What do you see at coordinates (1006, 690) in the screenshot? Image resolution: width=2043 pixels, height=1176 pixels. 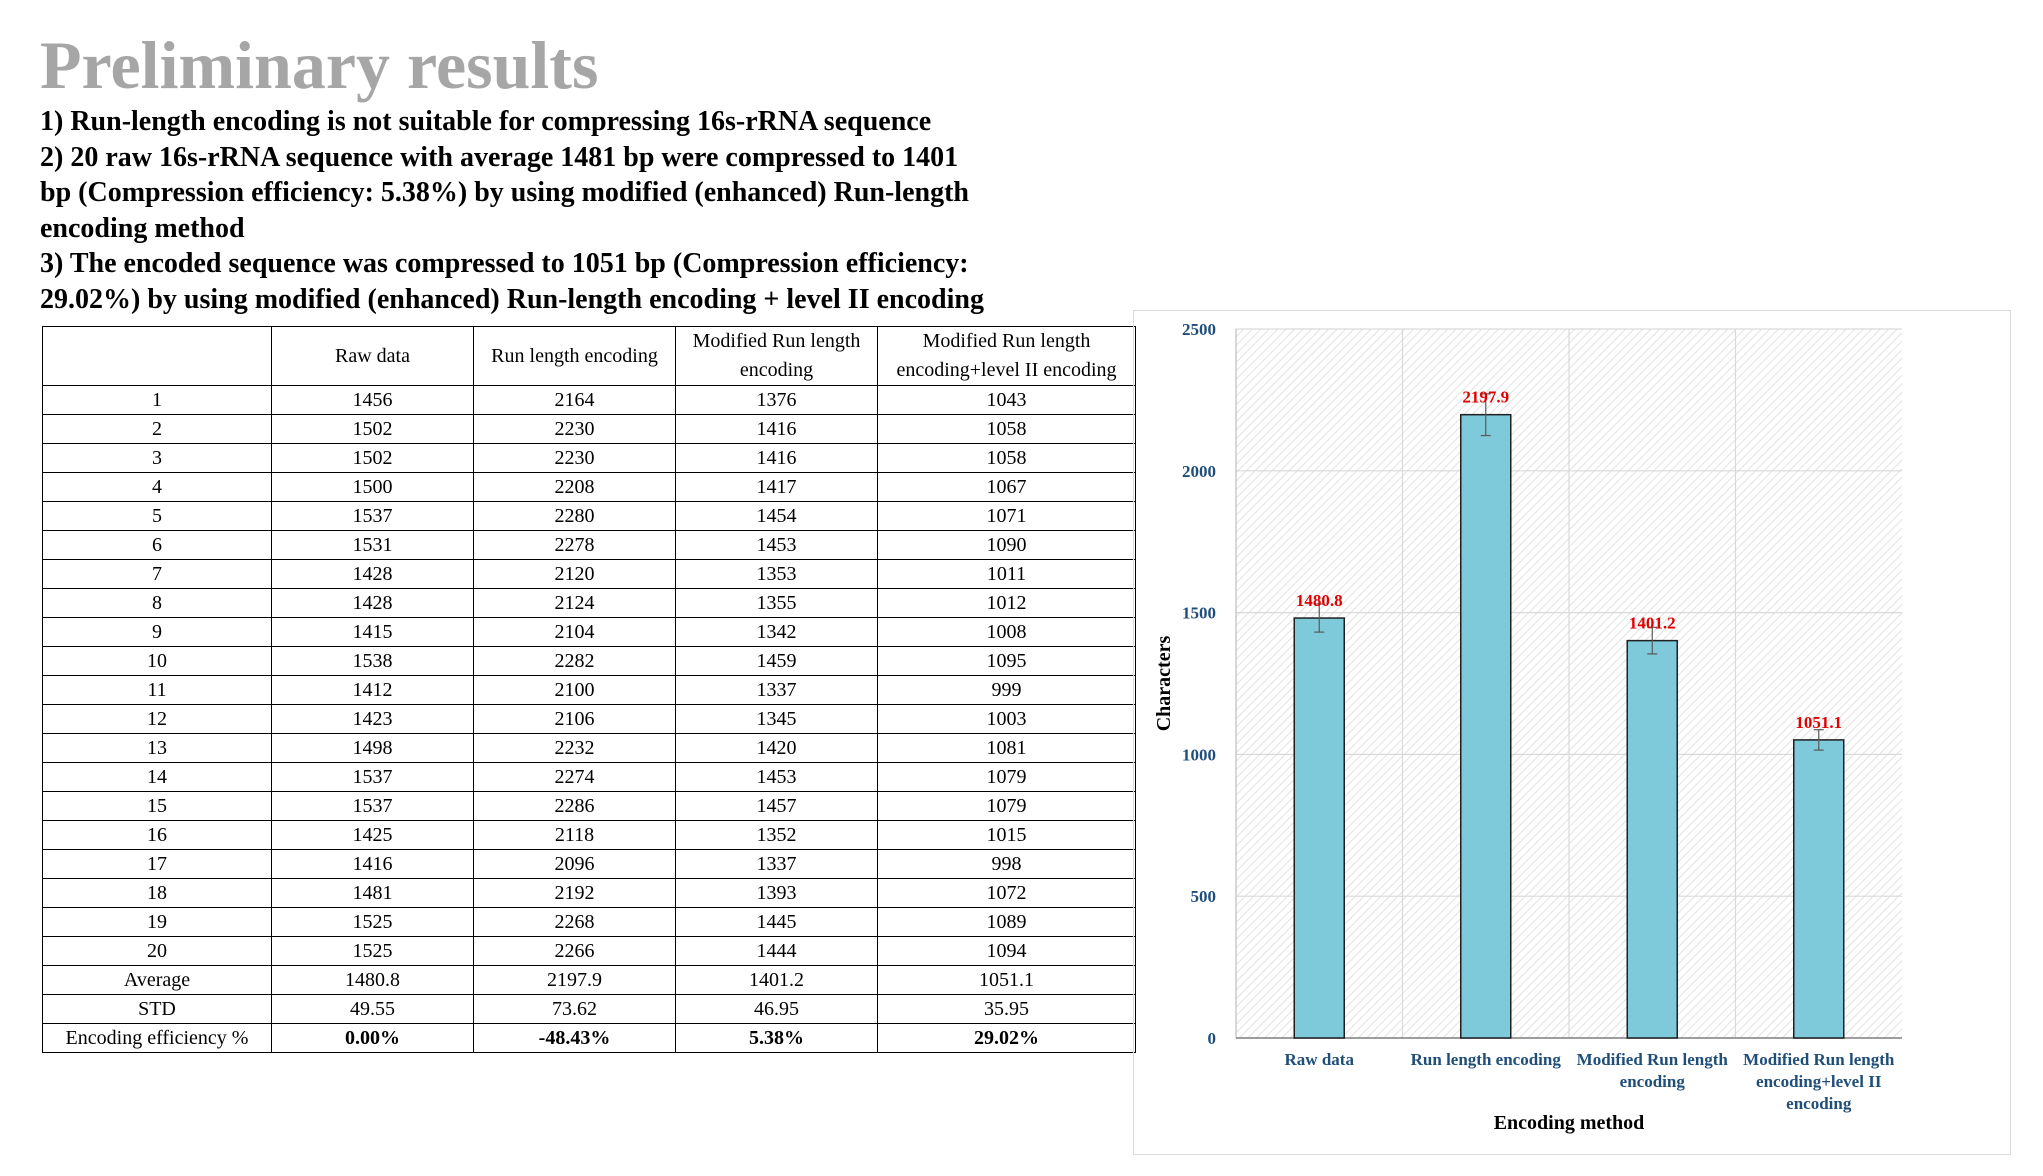 I see `table-cell: 999` at bounding box center [1006, 690].